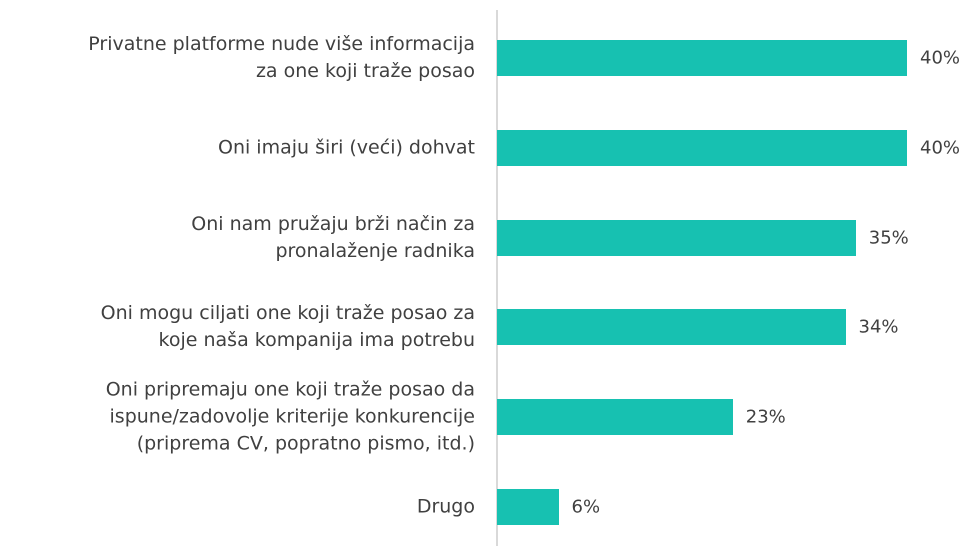 The height and width of the screenshot is (546, 971). I want to click on axis-line, so click(497, 278).